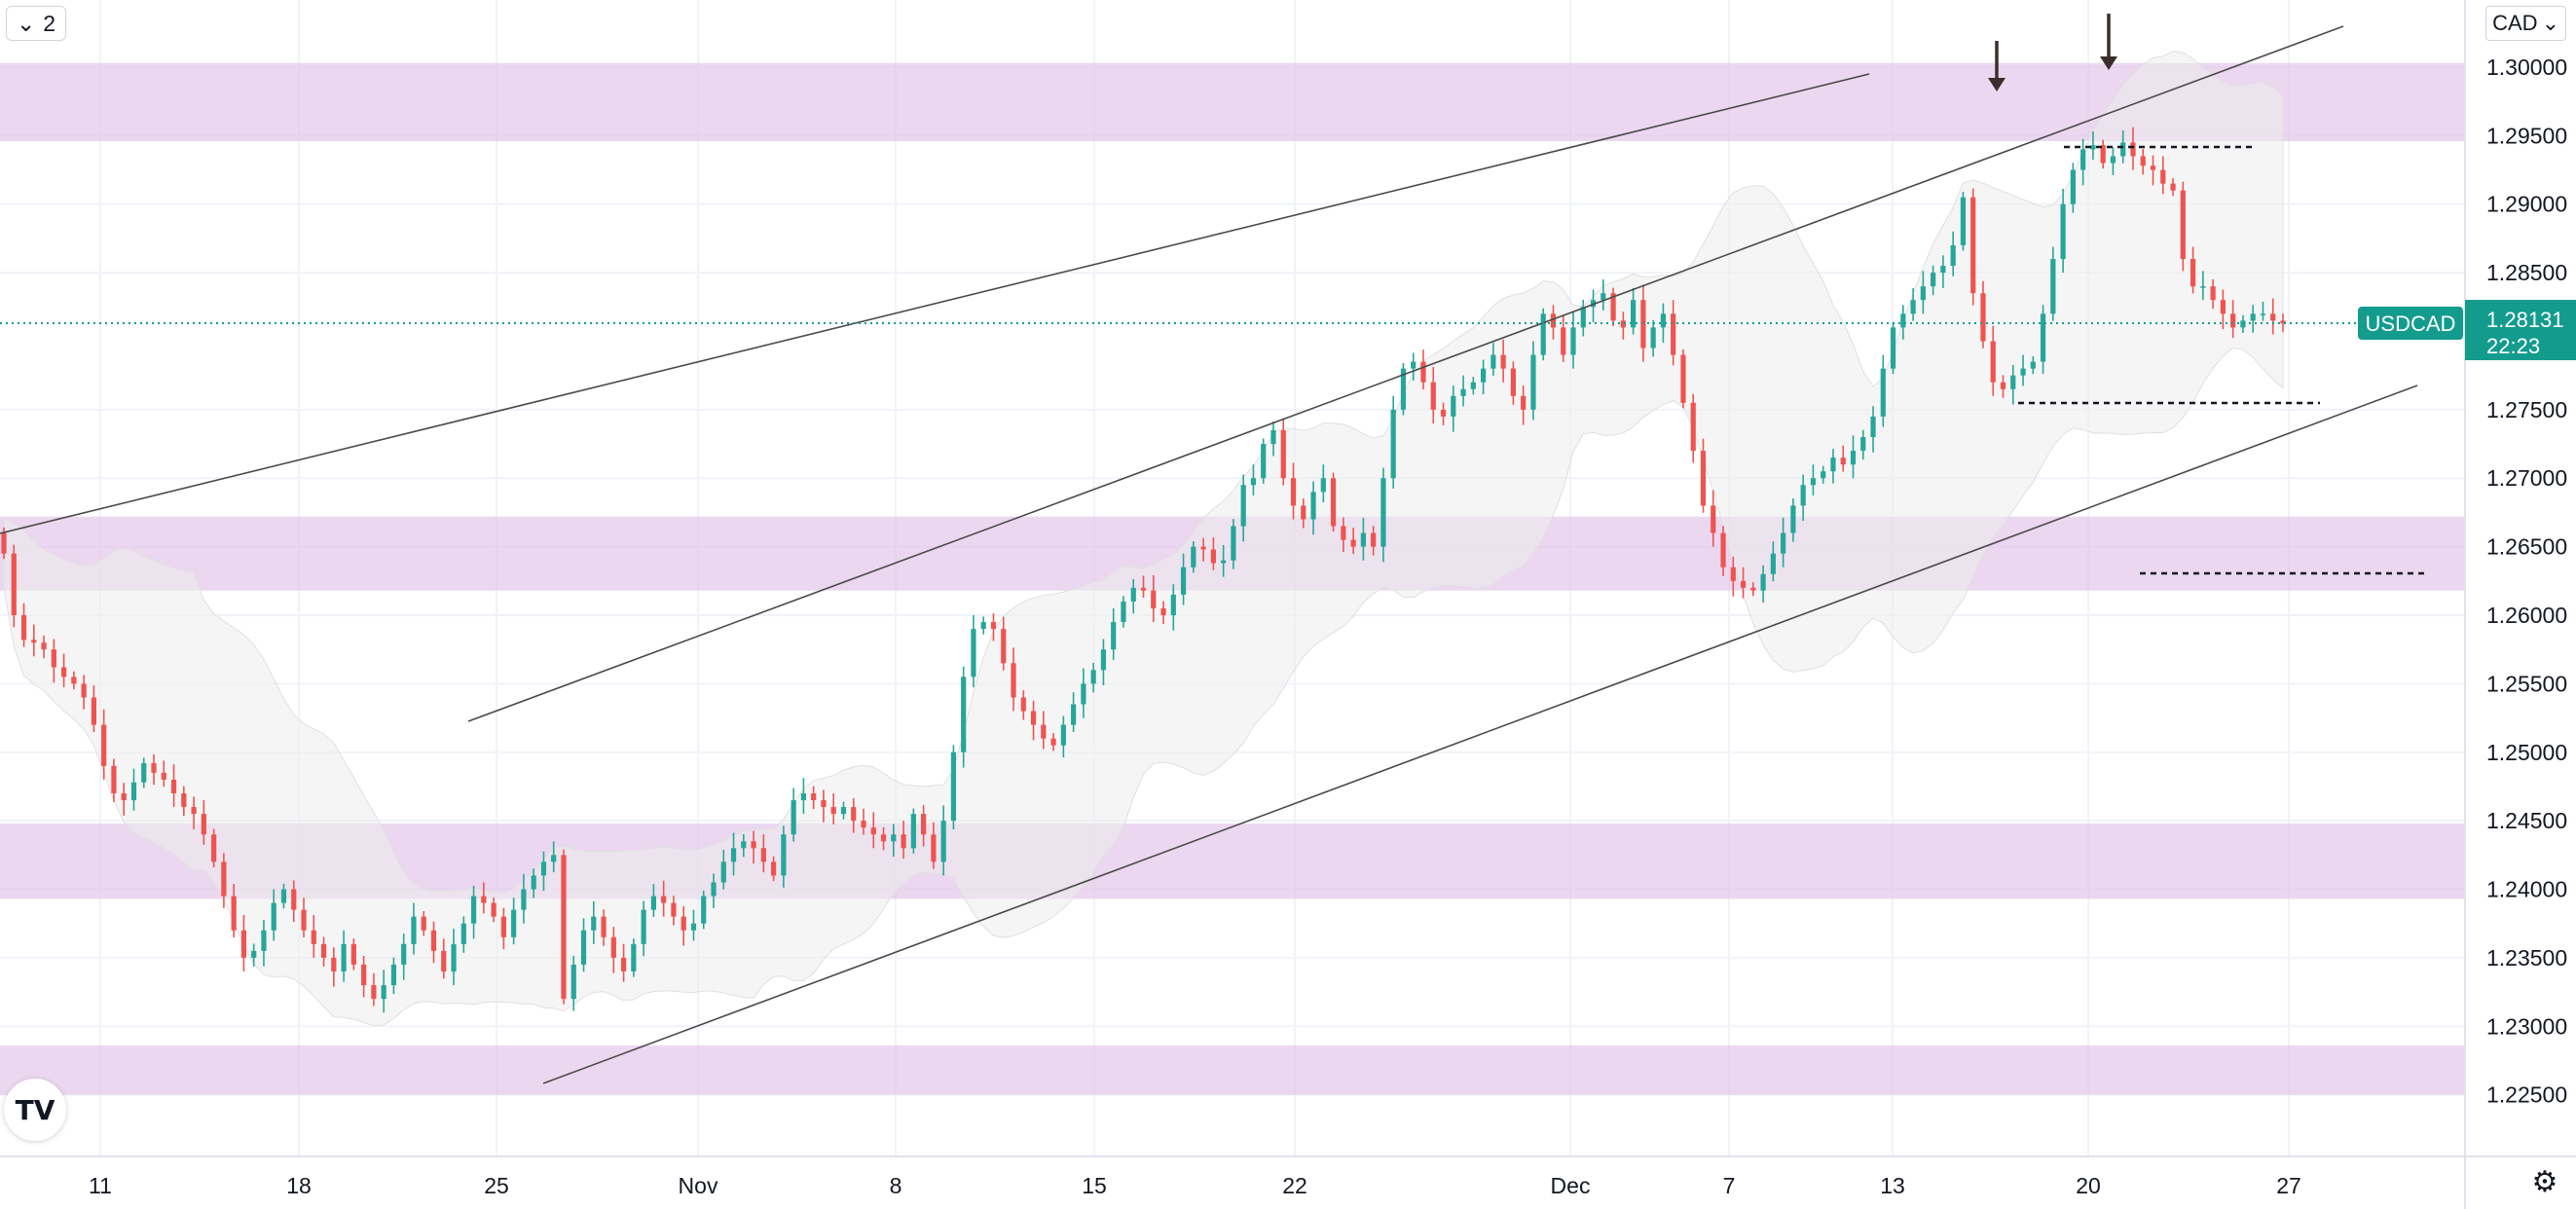 This screenshot has height=1209, width=2576. I want to click on x-tick-label: 15, so click(1094, 1185).